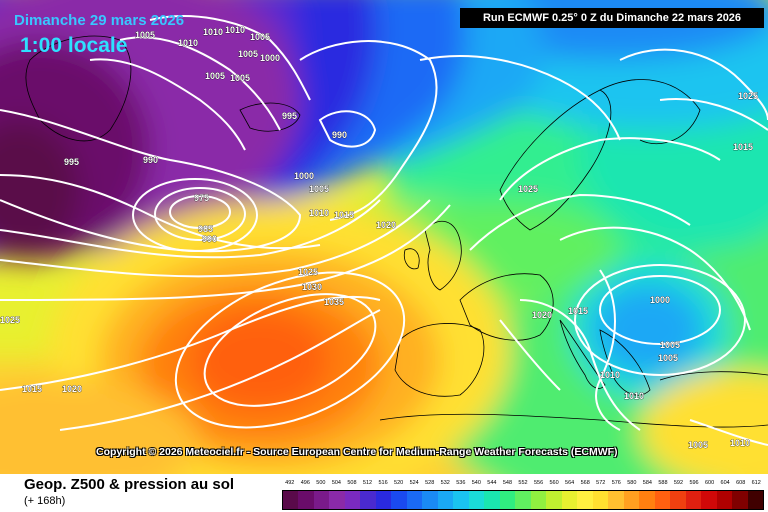  What do you see at coordinates (336, 483) in the screenshot?
I see `scale-label: 504` at bounding box center [336, 483].